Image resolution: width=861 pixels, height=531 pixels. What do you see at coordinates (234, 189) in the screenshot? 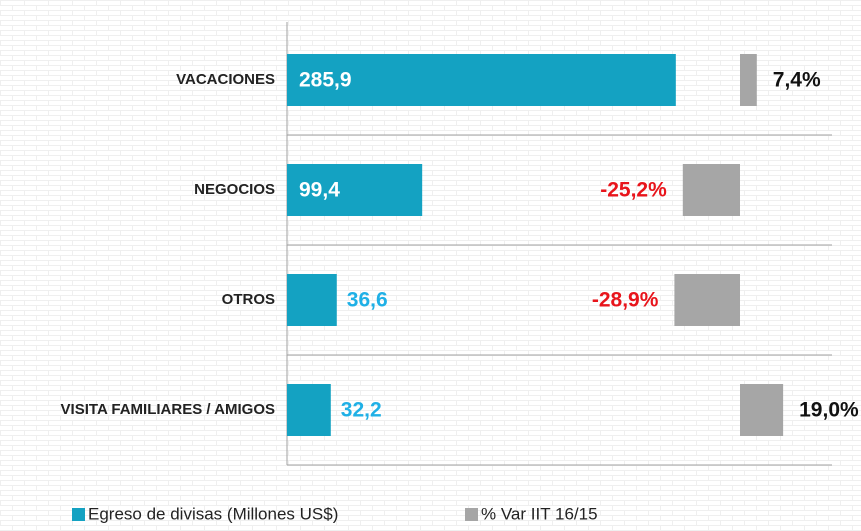
I see `category-label: NEGOCIOS` at bounding box center [234, 189].